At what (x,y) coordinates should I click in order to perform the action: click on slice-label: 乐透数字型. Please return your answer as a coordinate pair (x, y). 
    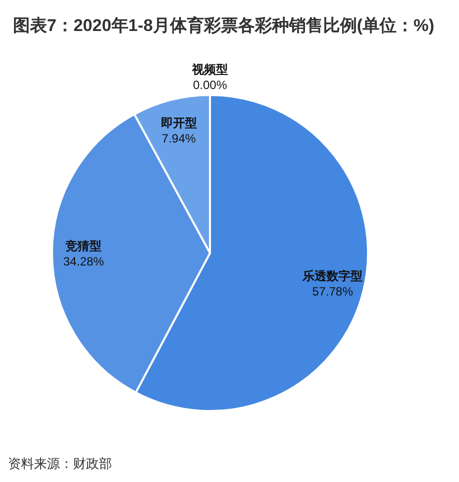
    Looking at the image, I should click on (332, 276).